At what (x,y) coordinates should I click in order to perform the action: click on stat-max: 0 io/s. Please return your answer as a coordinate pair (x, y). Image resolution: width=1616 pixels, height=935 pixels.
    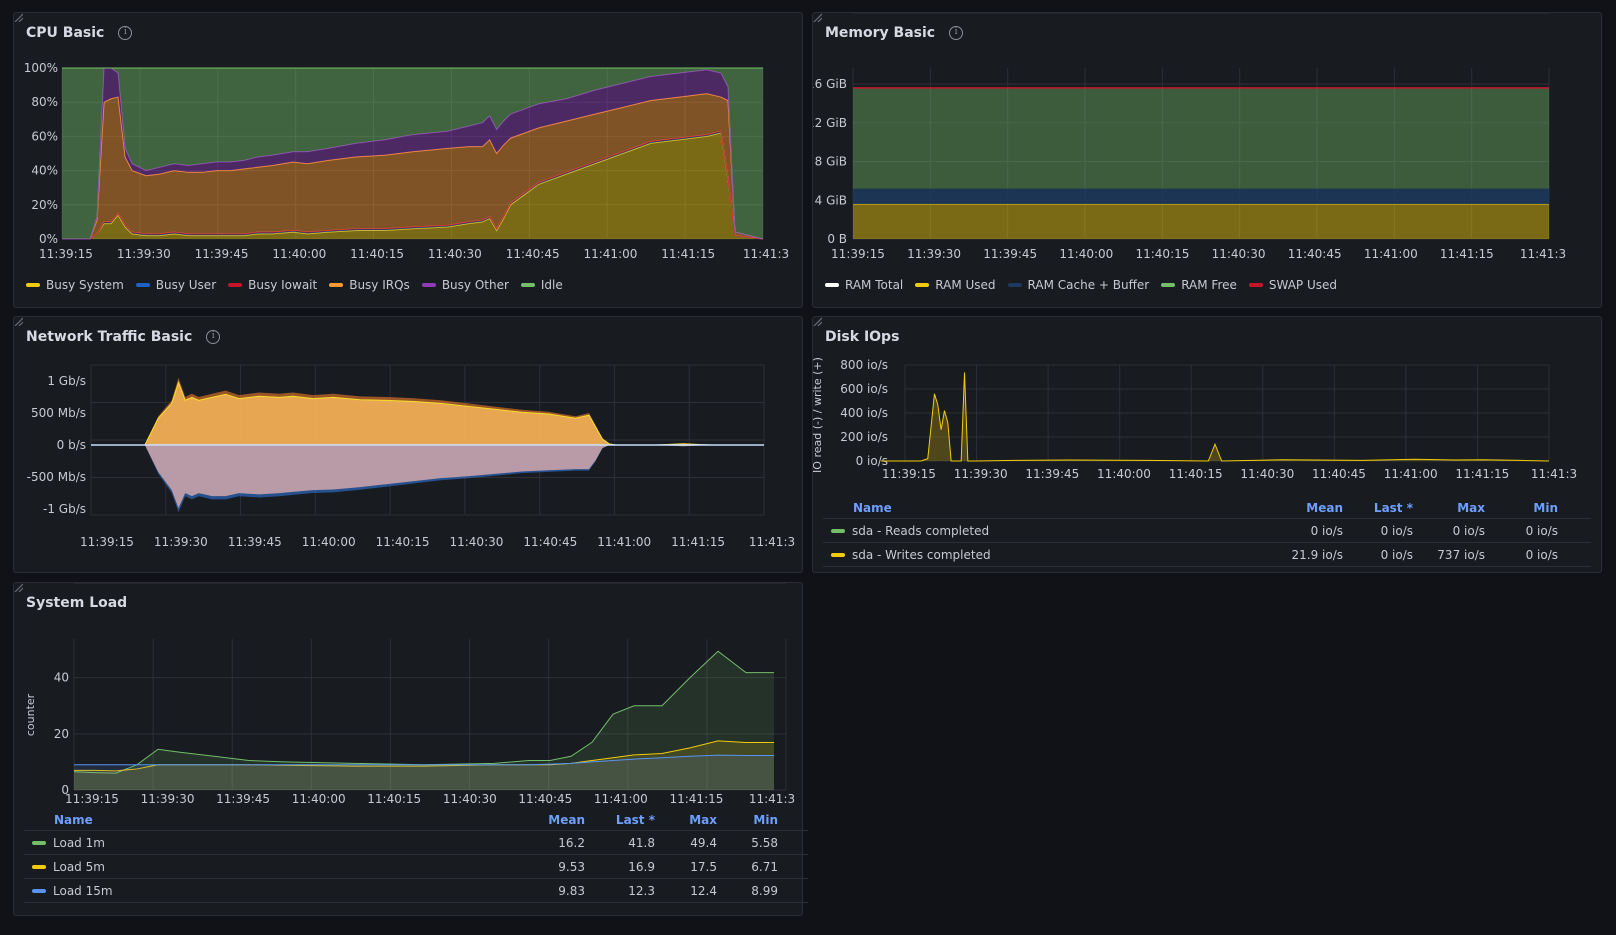
    Looking at the image, I should click on (1468, 531).